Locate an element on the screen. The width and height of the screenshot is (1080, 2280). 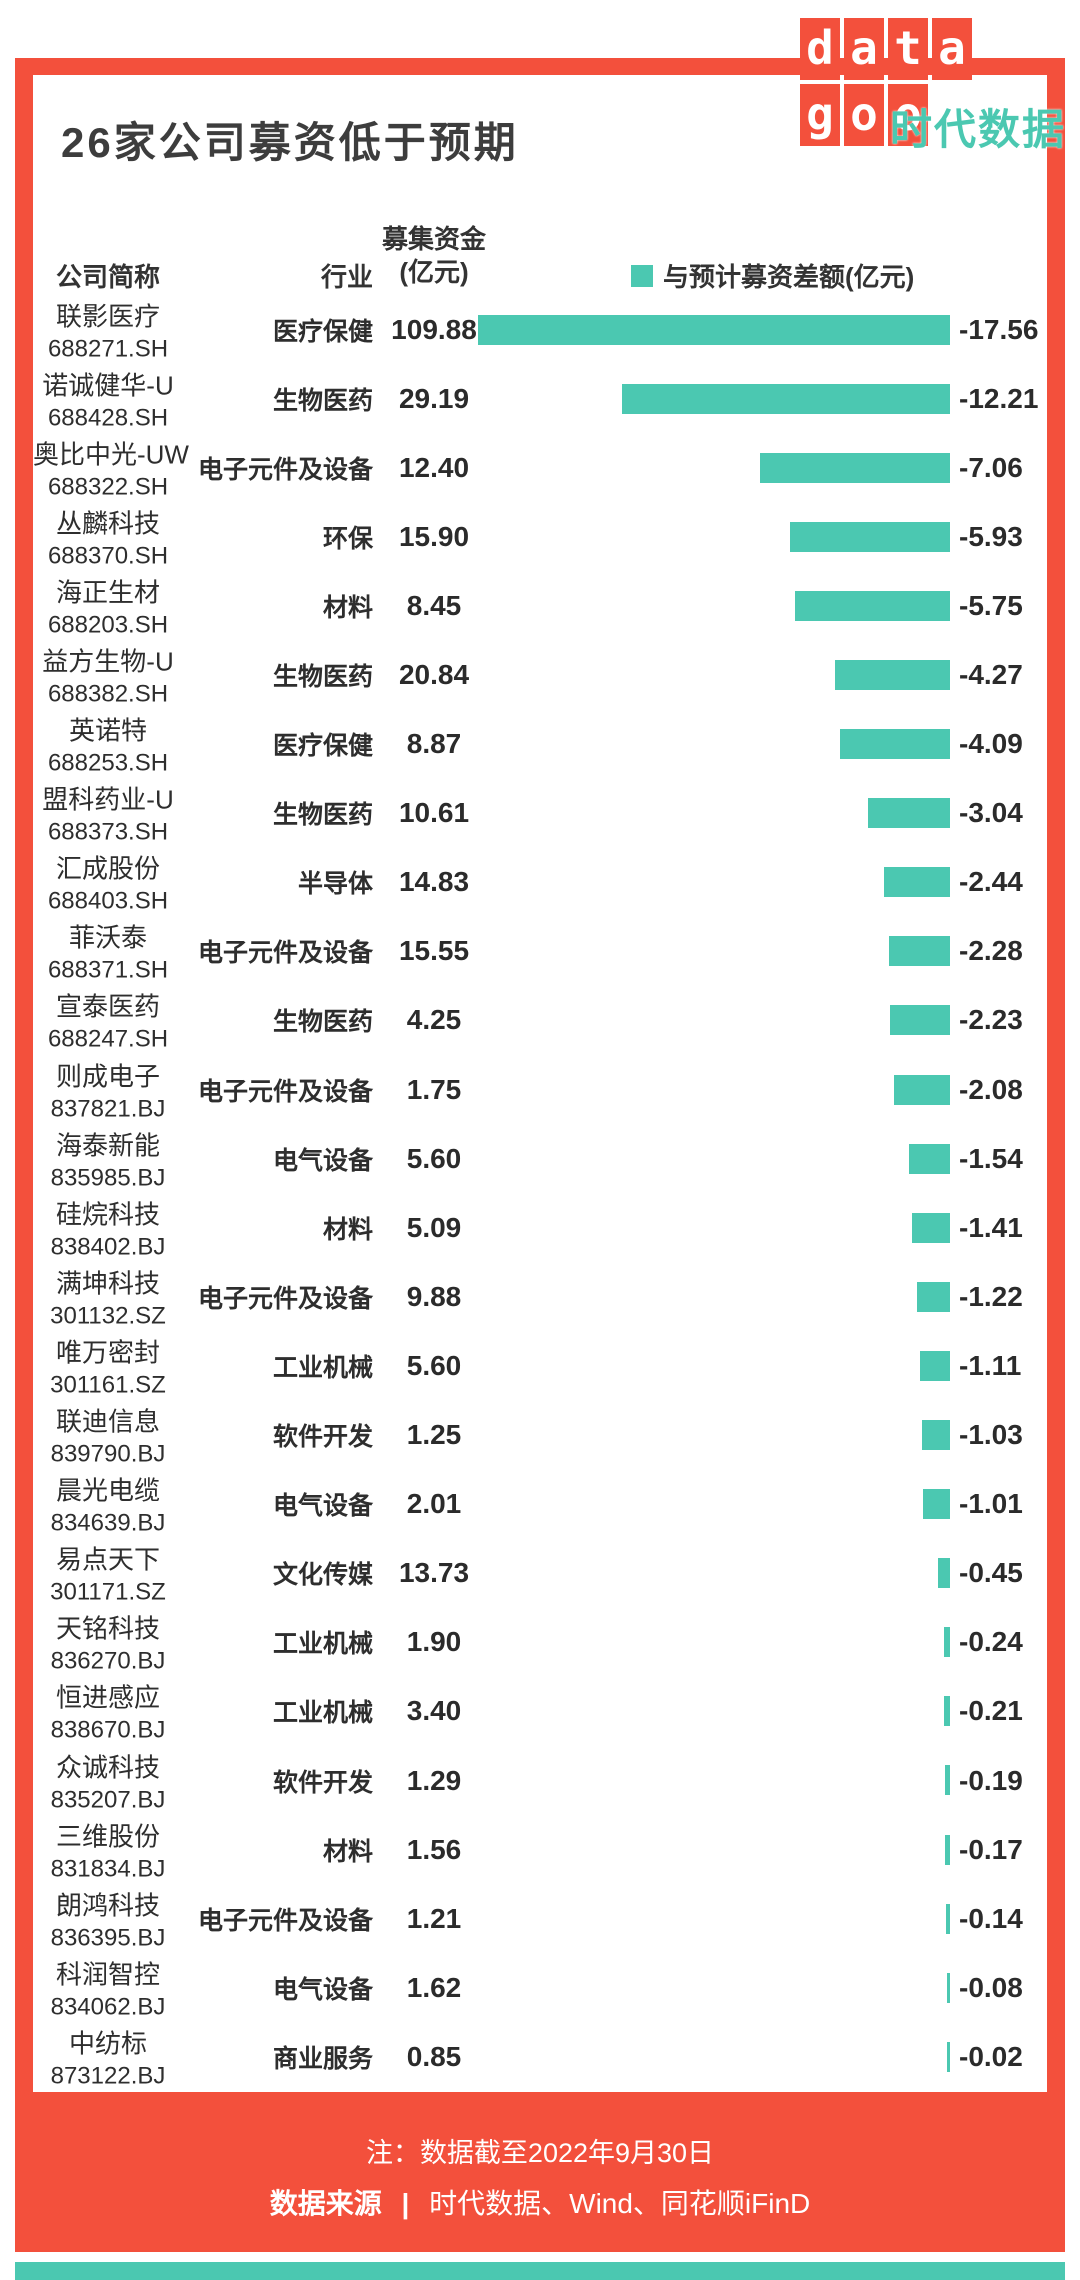
company-name: 益方生物-U is located at coordinates (108, 661).